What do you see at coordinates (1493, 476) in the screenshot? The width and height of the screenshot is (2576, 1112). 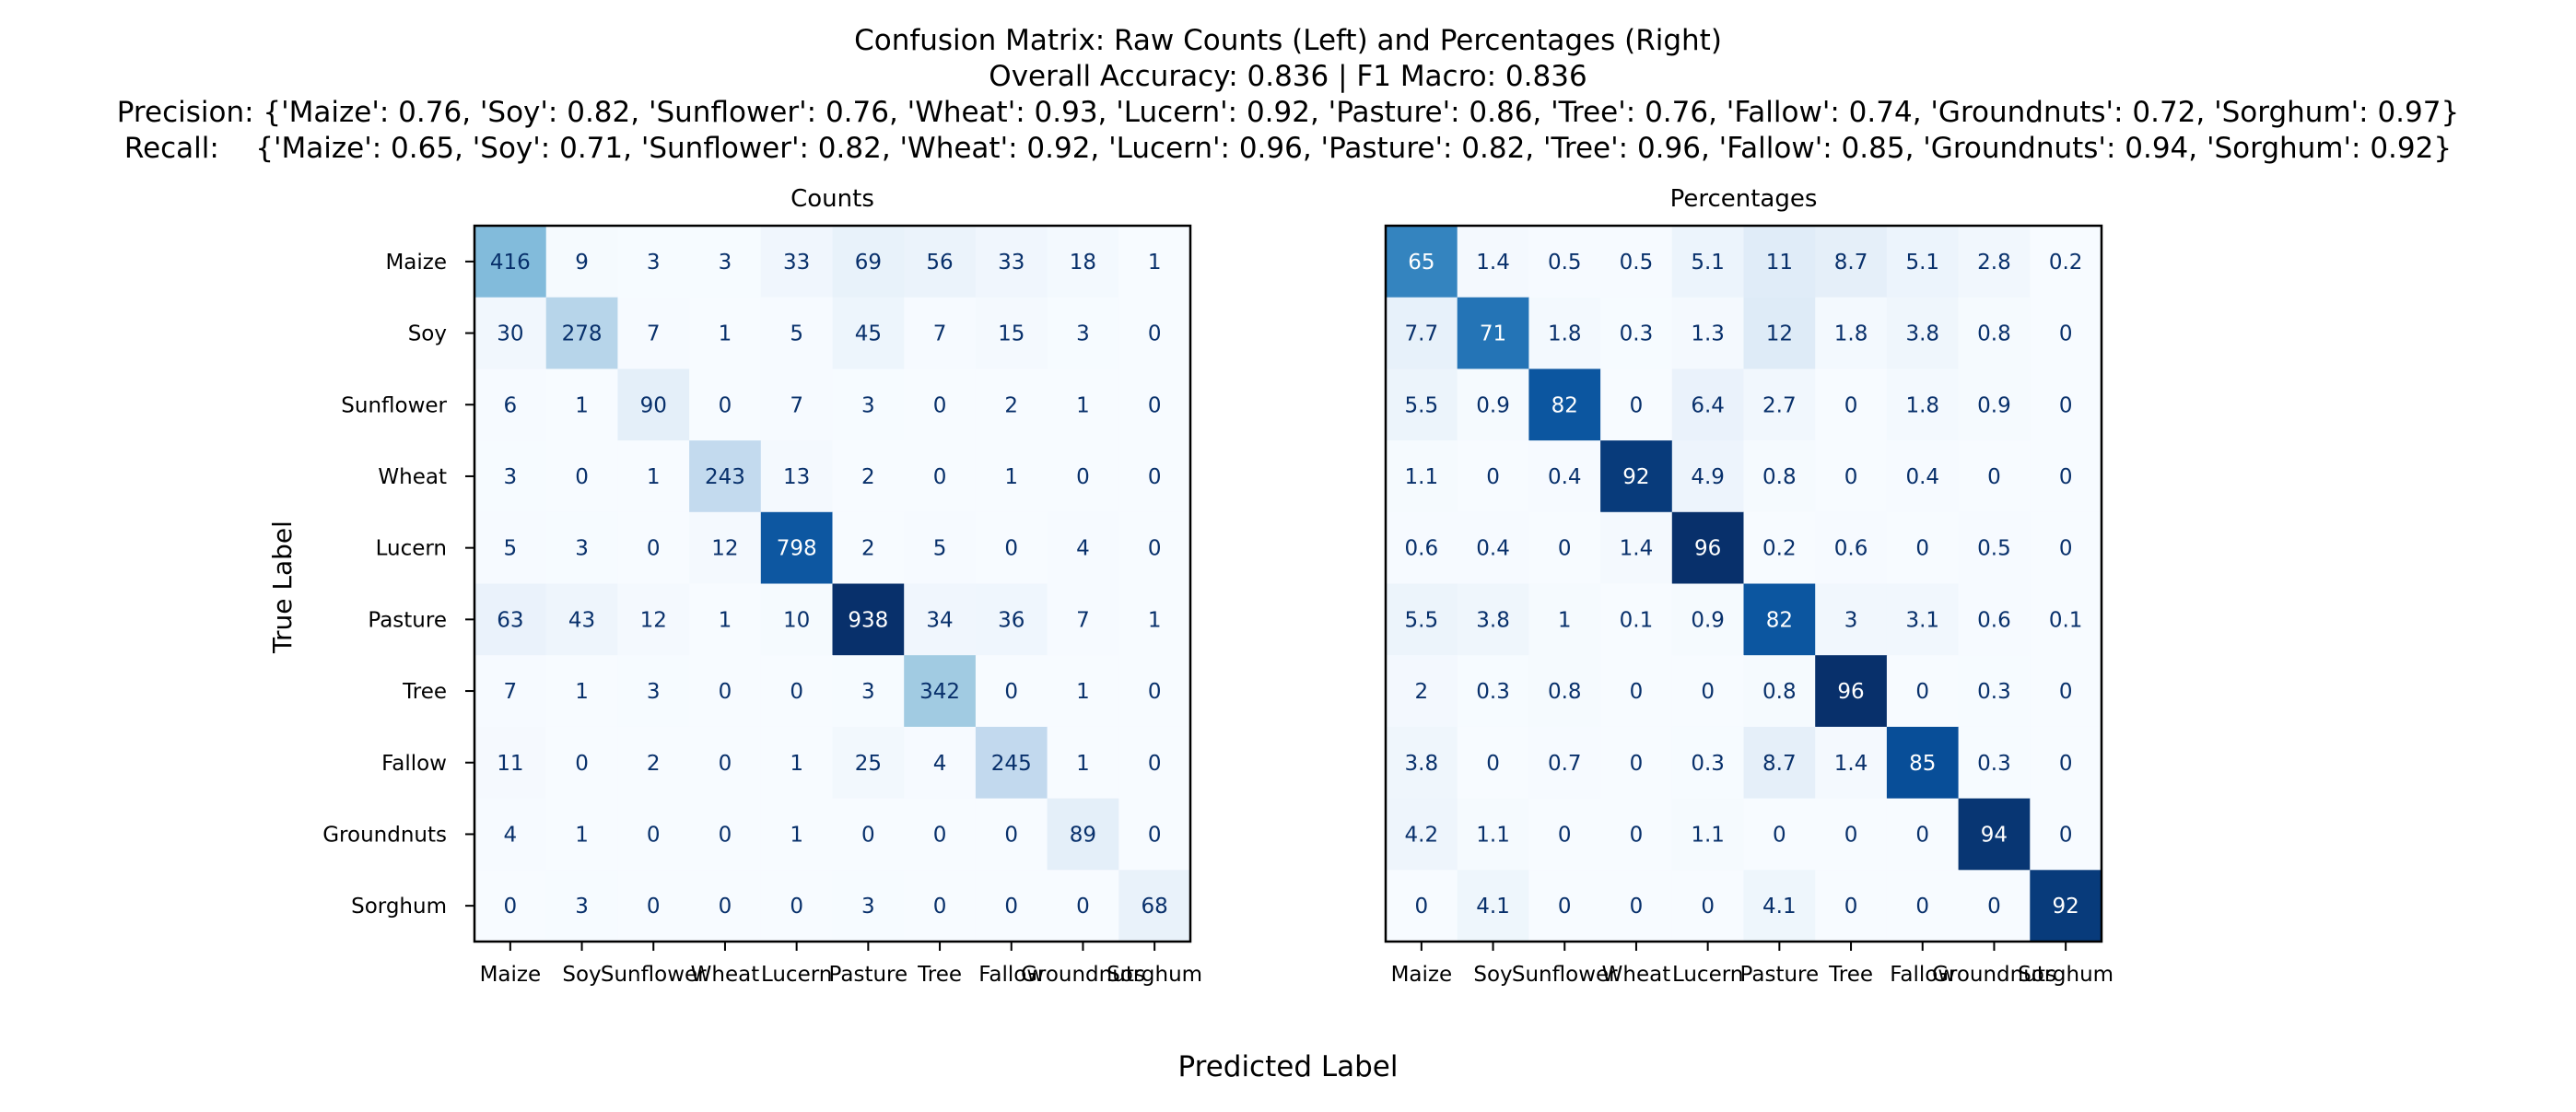 I see `percent-cell-wheat-soy` at bounding box center [1493, 476].